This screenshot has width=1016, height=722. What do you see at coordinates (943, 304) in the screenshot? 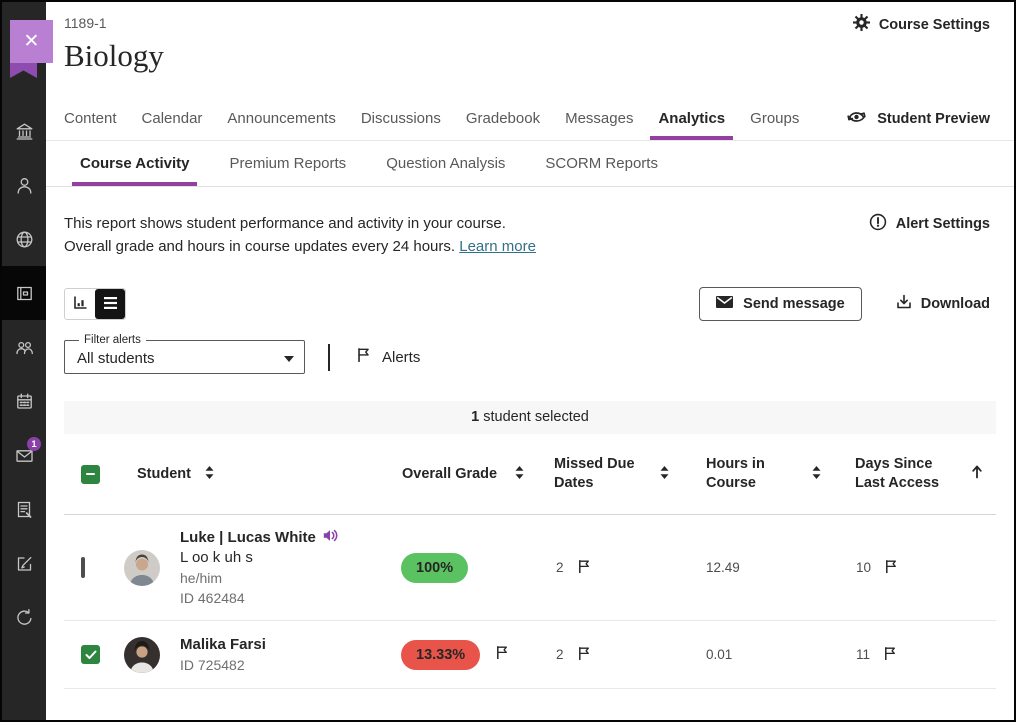
I see `download-button: Download` at bounding box center [943, 304].